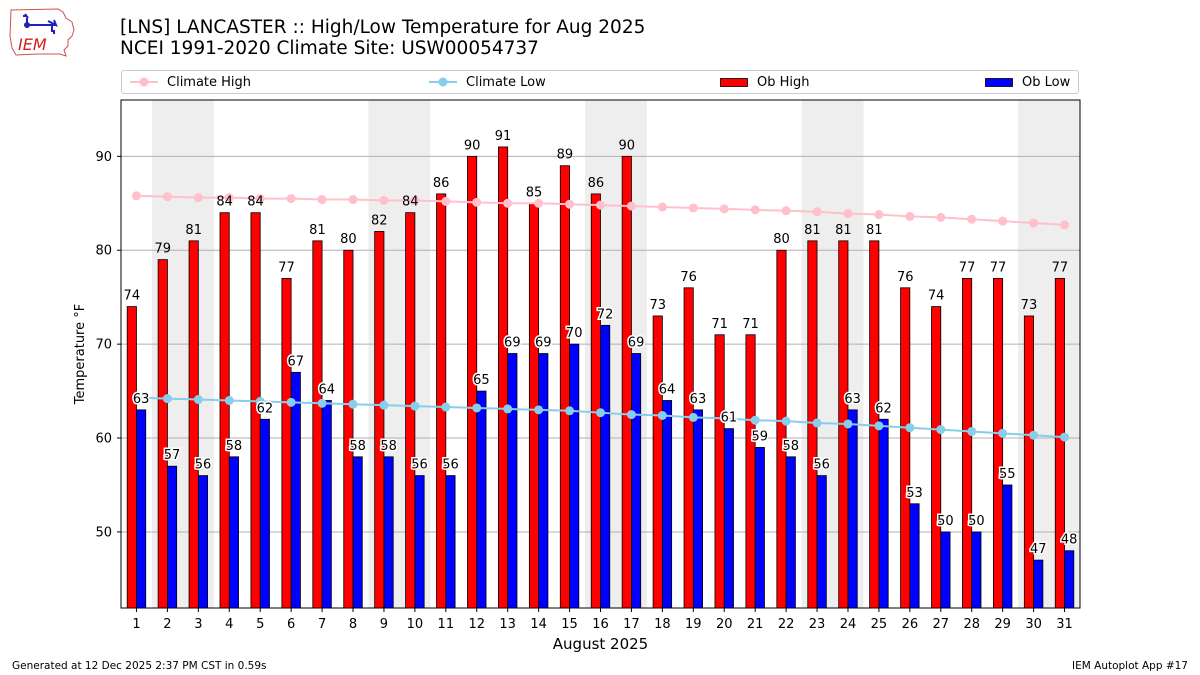 Image resolution: width=1200 pixels, height=675 pixels. Describe the element at coordinates (910, 624) in the screenshot. I see `x-tick-label: 26` at that location.